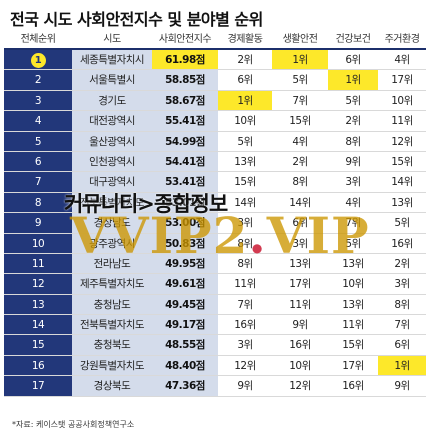 Image resolution: width=430 pixels, height=438 pixels. I want to click on table-row: 6 인천광역시 54.41점 13위 2위 9위 15위, so click(215, 162).